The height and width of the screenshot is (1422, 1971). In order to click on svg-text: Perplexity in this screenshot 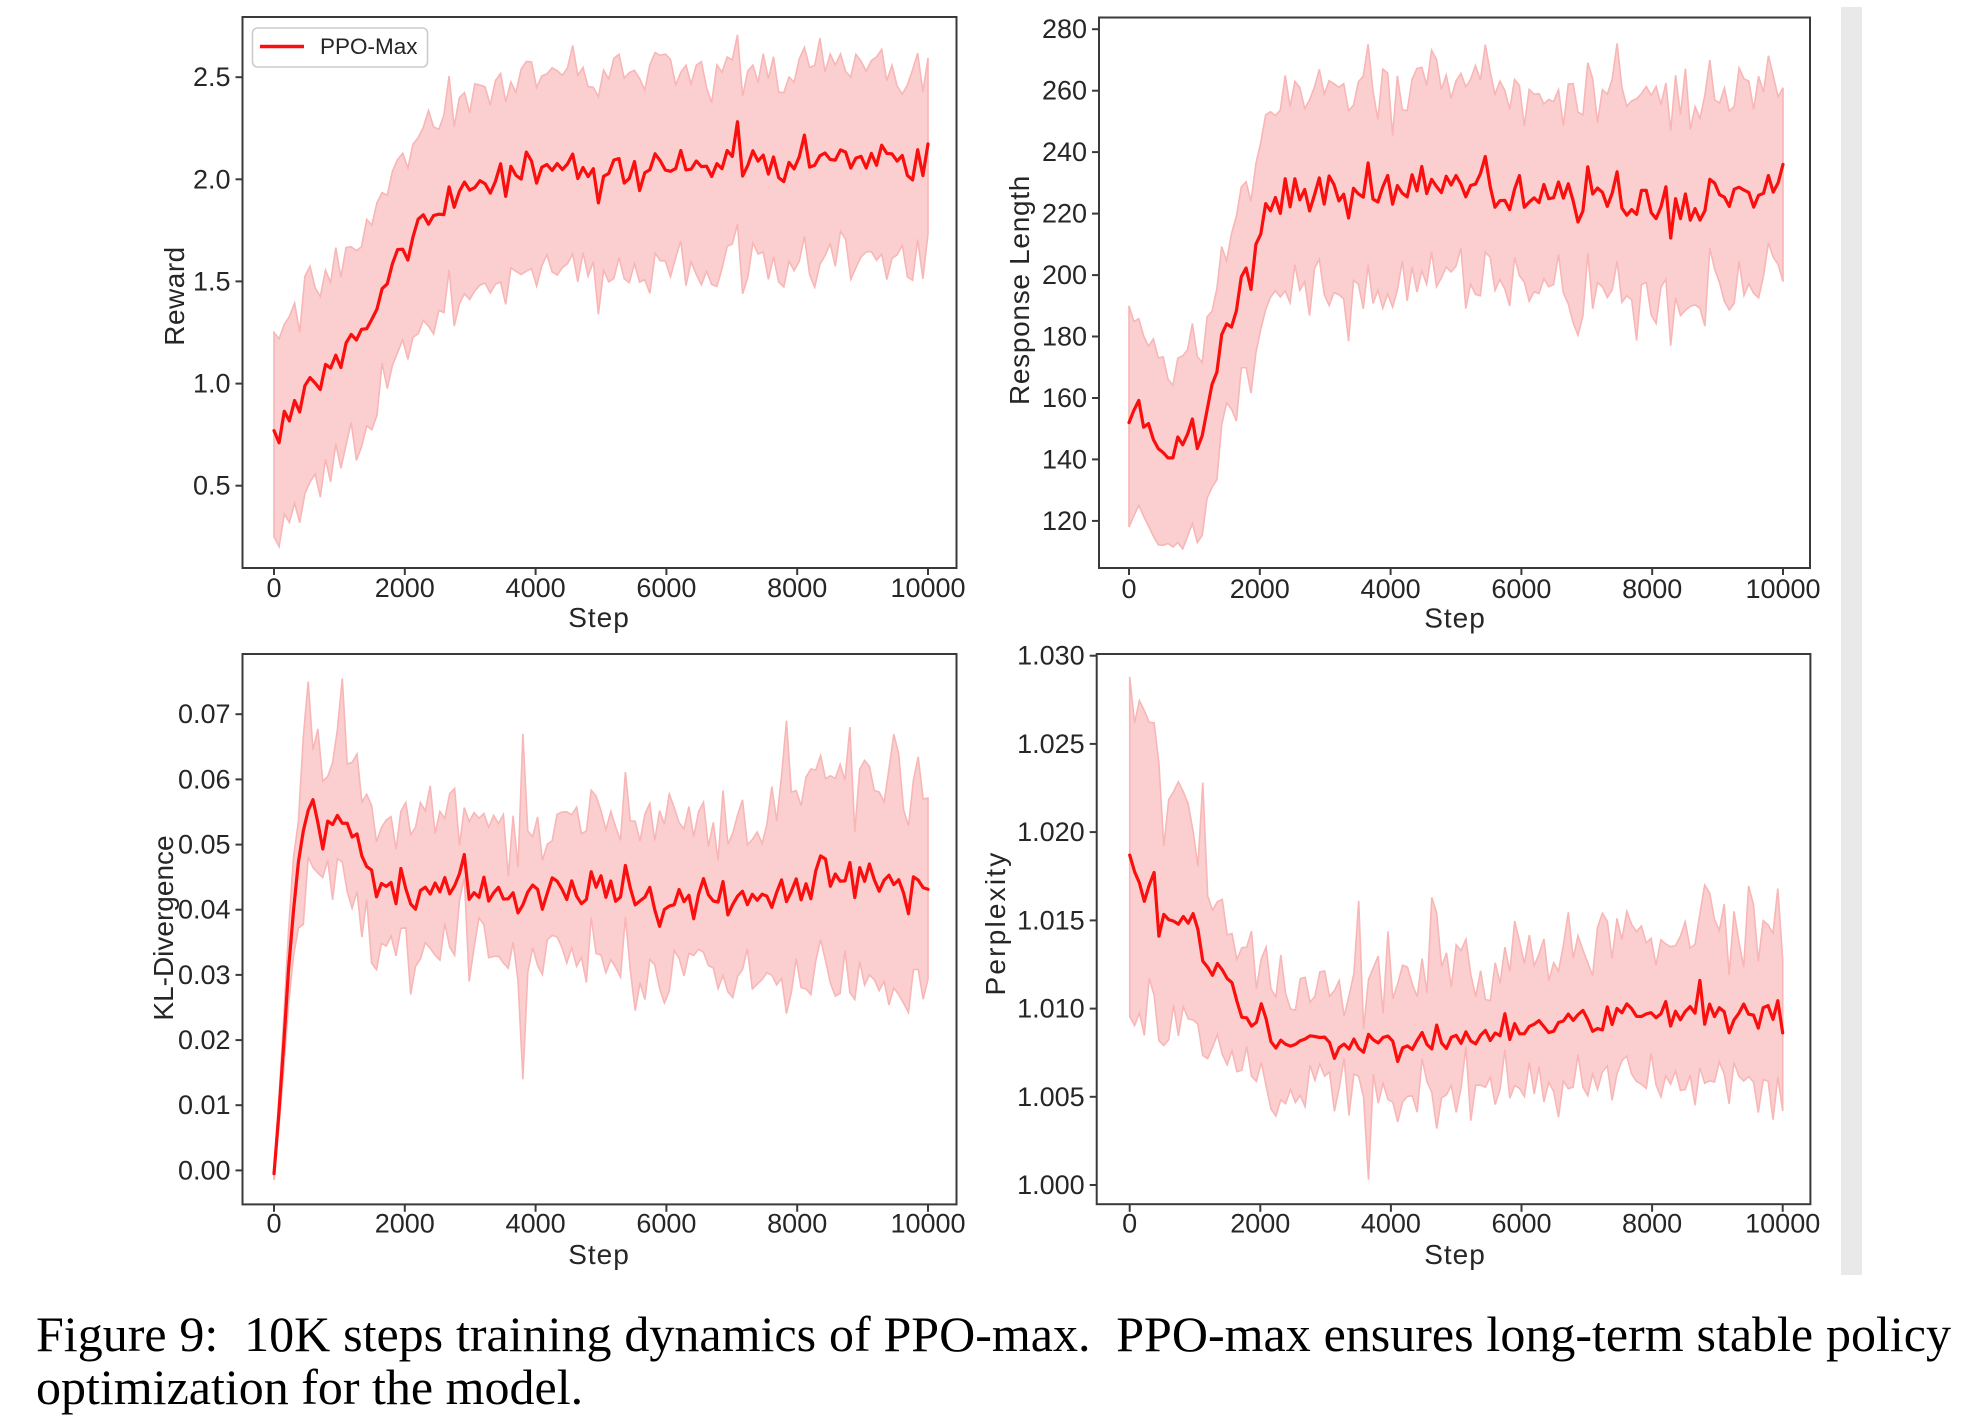, I will do `click(995, 923)`.